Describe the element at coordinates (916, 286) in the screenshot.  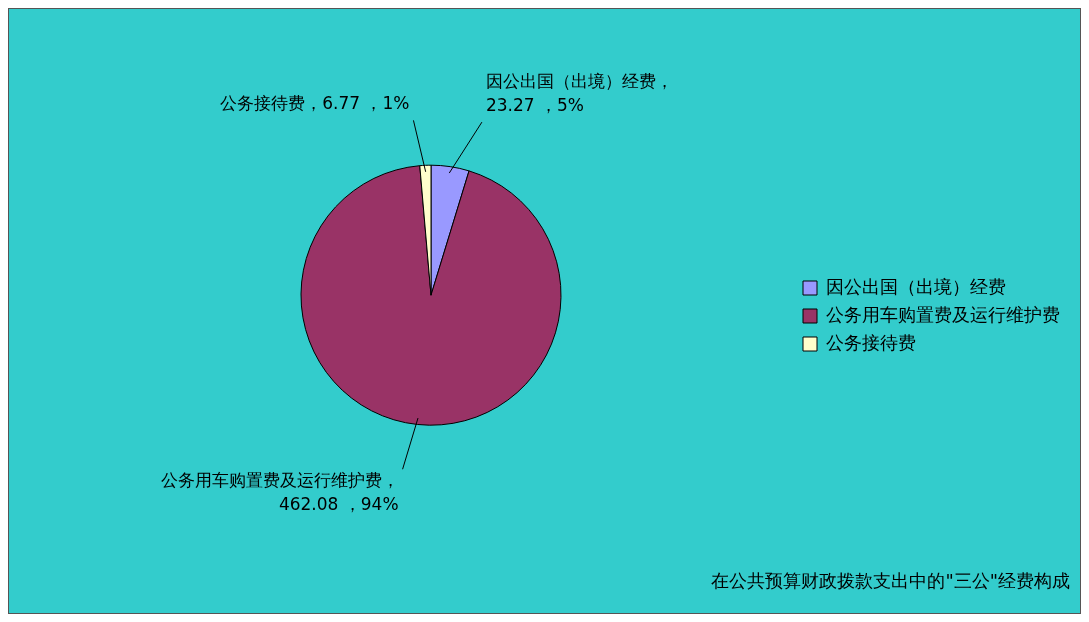
I see `legend-label: 因公出国（出境）经费` at that location.